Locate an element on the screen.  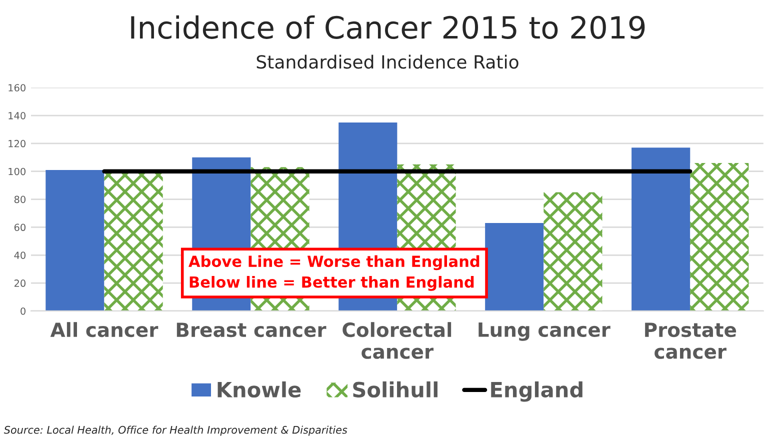
y-tick-label: 160 is located at coordinates (17, 88).